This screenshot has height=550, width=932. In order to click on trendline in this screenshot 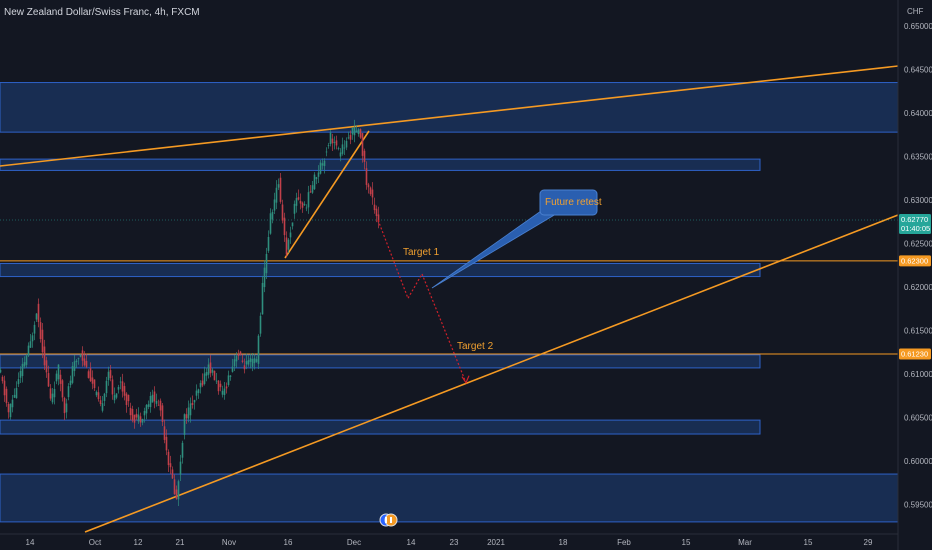, I will do `click(327, 194)`.